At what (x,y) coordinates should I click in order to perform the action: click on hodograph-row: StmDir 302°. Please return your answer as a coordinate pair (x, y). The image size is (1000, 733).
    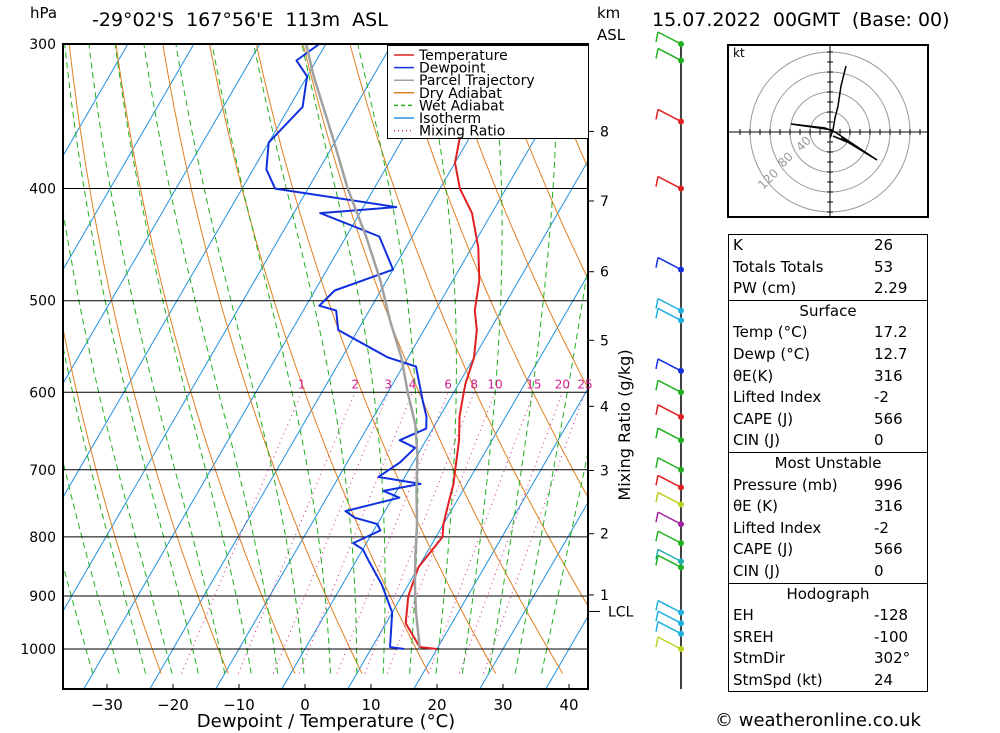
    Looking at the image, I should click on (828, 659).